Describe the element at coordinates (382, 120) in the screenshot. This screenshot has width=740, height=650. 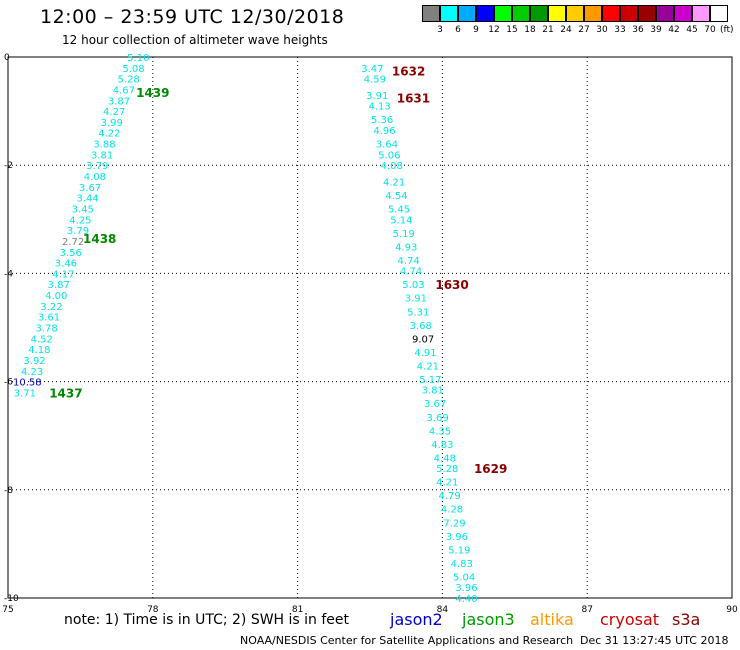
I see `wave-height-value: 5.36` at that location.